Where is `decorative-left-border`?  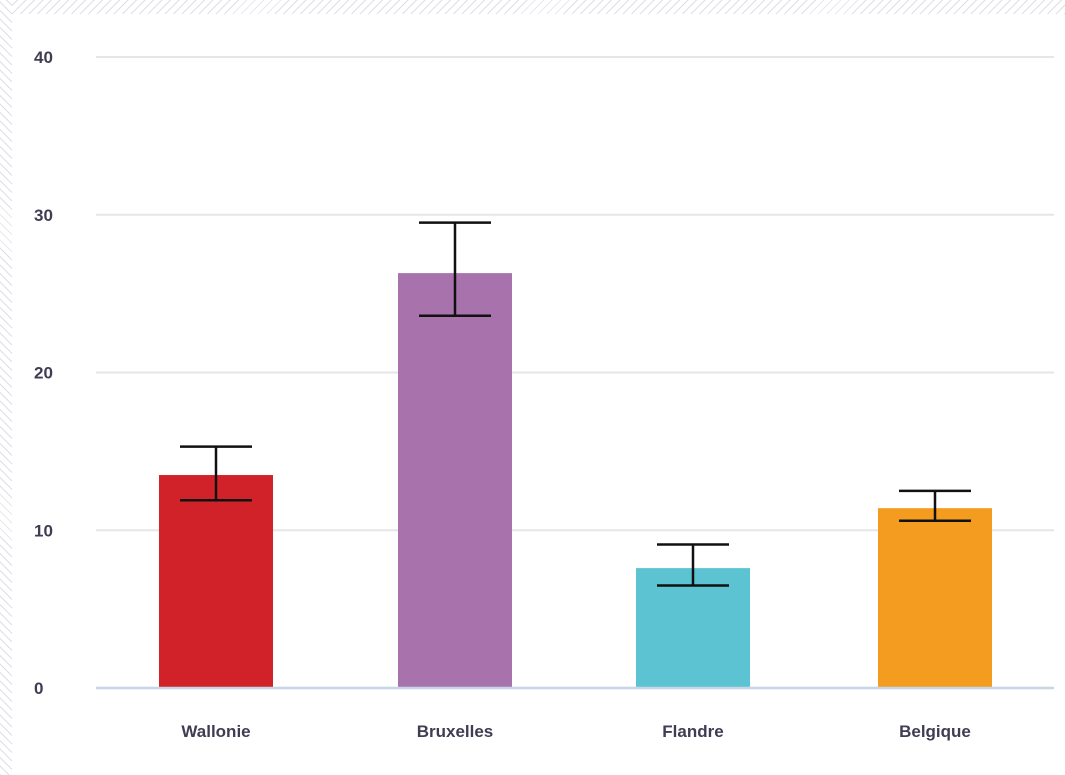 decorative-left-border is located at coordinates (6, 387).